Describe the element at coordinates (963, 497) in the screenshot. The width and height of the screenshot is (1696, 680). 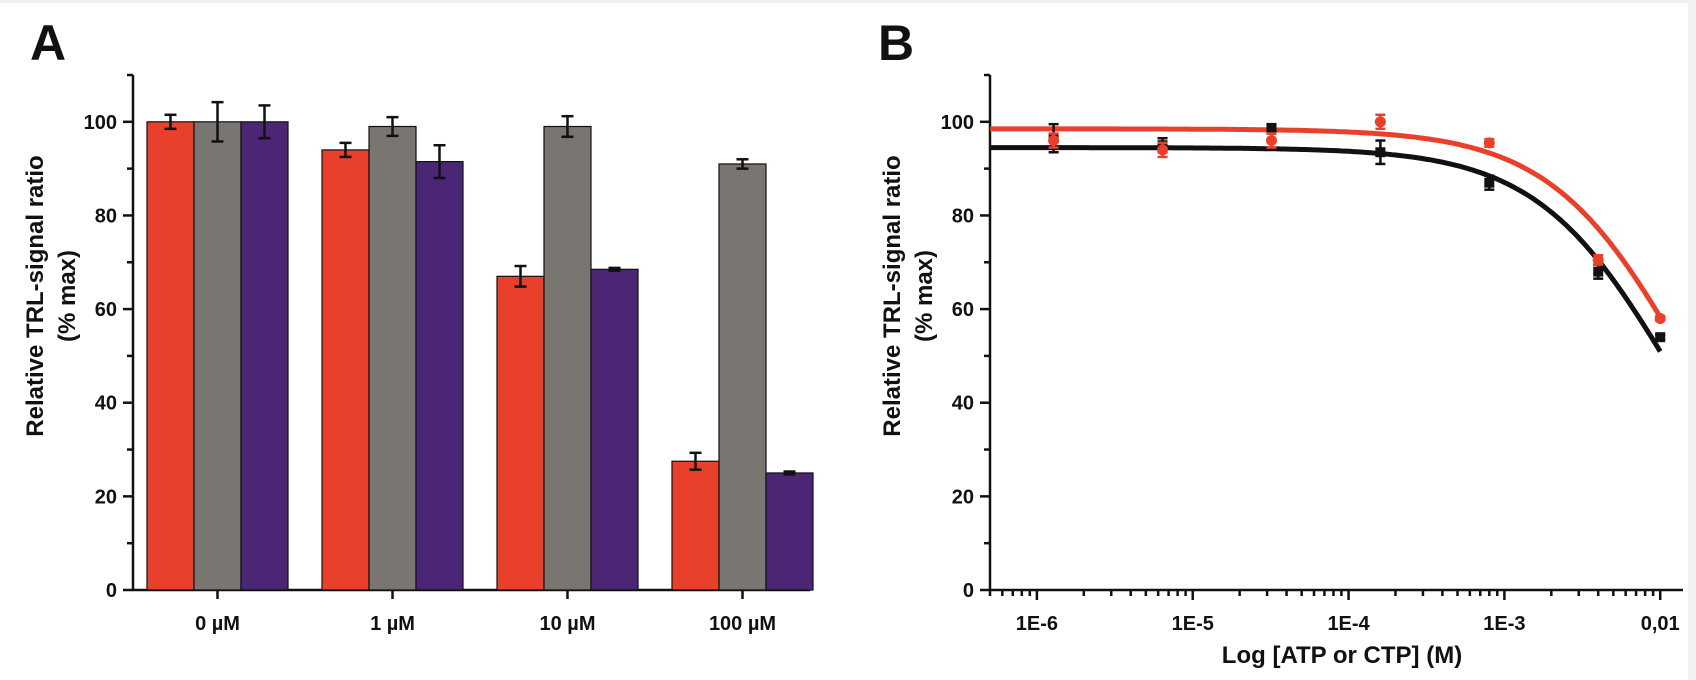
I see `panel-b-y-tick-label: 20` at that location.